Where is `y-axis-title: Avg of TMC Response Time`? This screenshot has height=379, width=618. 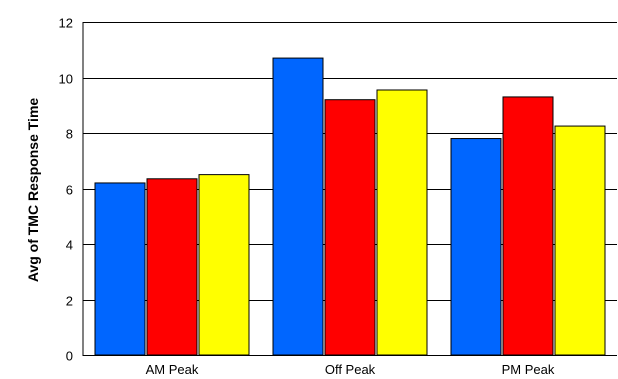
y-axis-title: Avg of TMC Response Time is located at coordinates (33, 190).